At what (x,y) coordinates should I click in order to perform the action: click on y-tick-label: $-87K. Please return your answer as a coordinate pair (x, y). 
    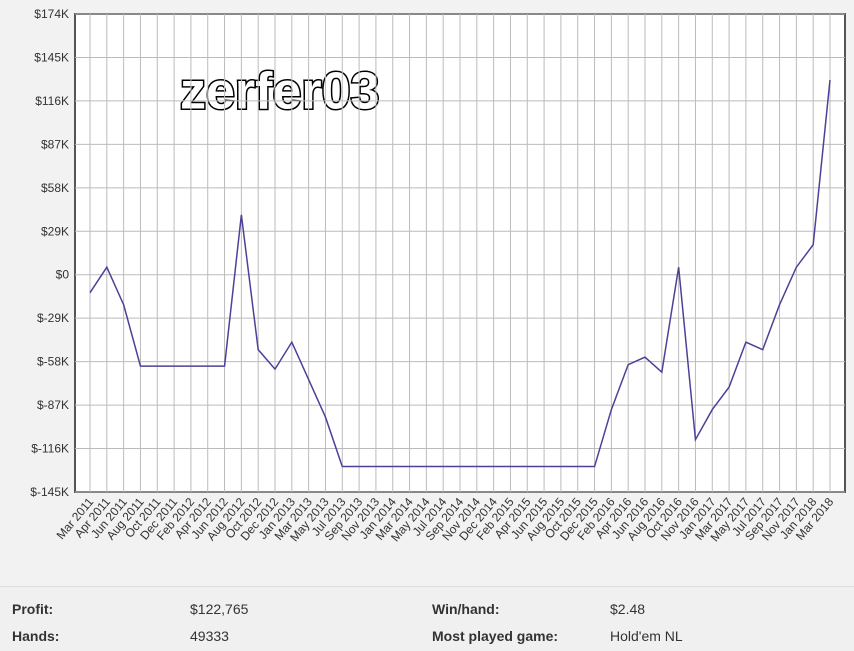
    Looking at the image, I should click on (53, 405).